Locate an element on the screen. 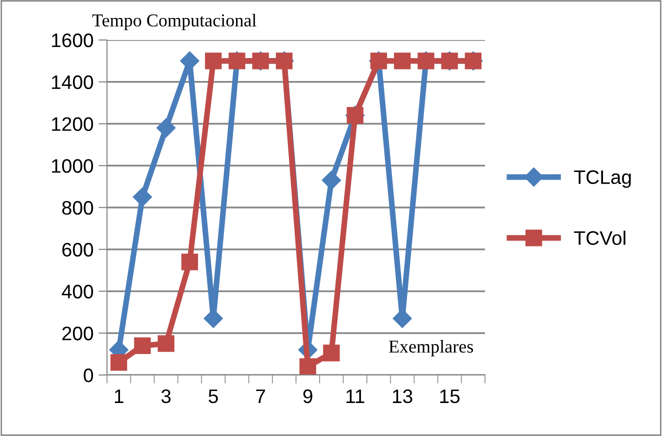 The width and height of the screenshot is (662, 436). x-tick-label: 9 is located at coordinates (307, 396).